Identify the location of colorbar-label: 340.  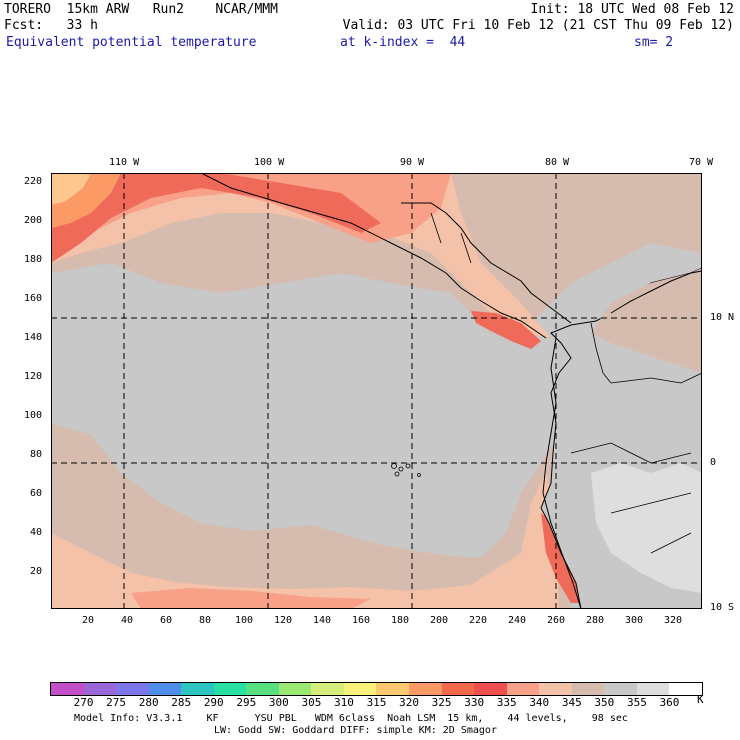
(539, 702).